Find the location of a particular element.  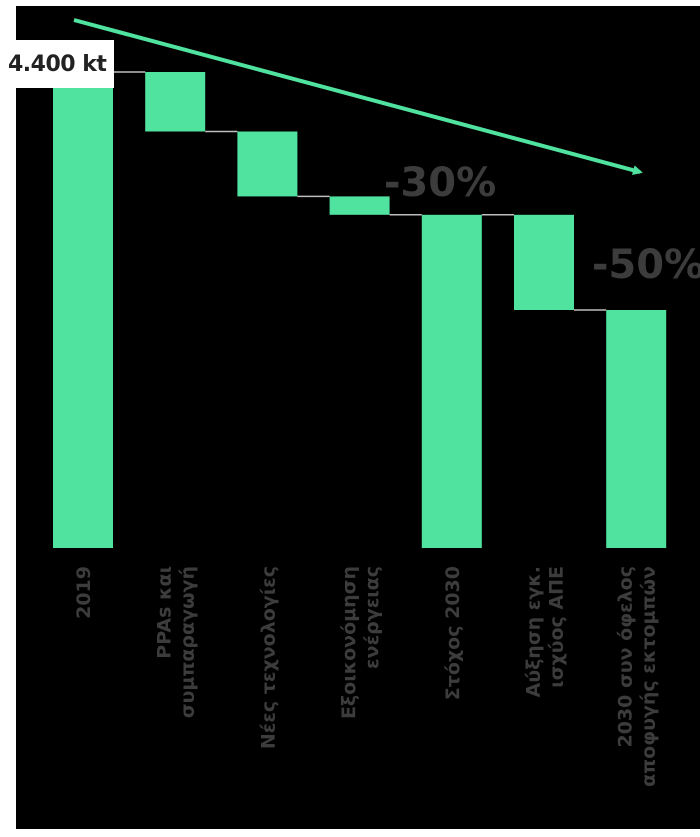

category-label-line: συμπαραγωγή is located at coordinates (188, 642).